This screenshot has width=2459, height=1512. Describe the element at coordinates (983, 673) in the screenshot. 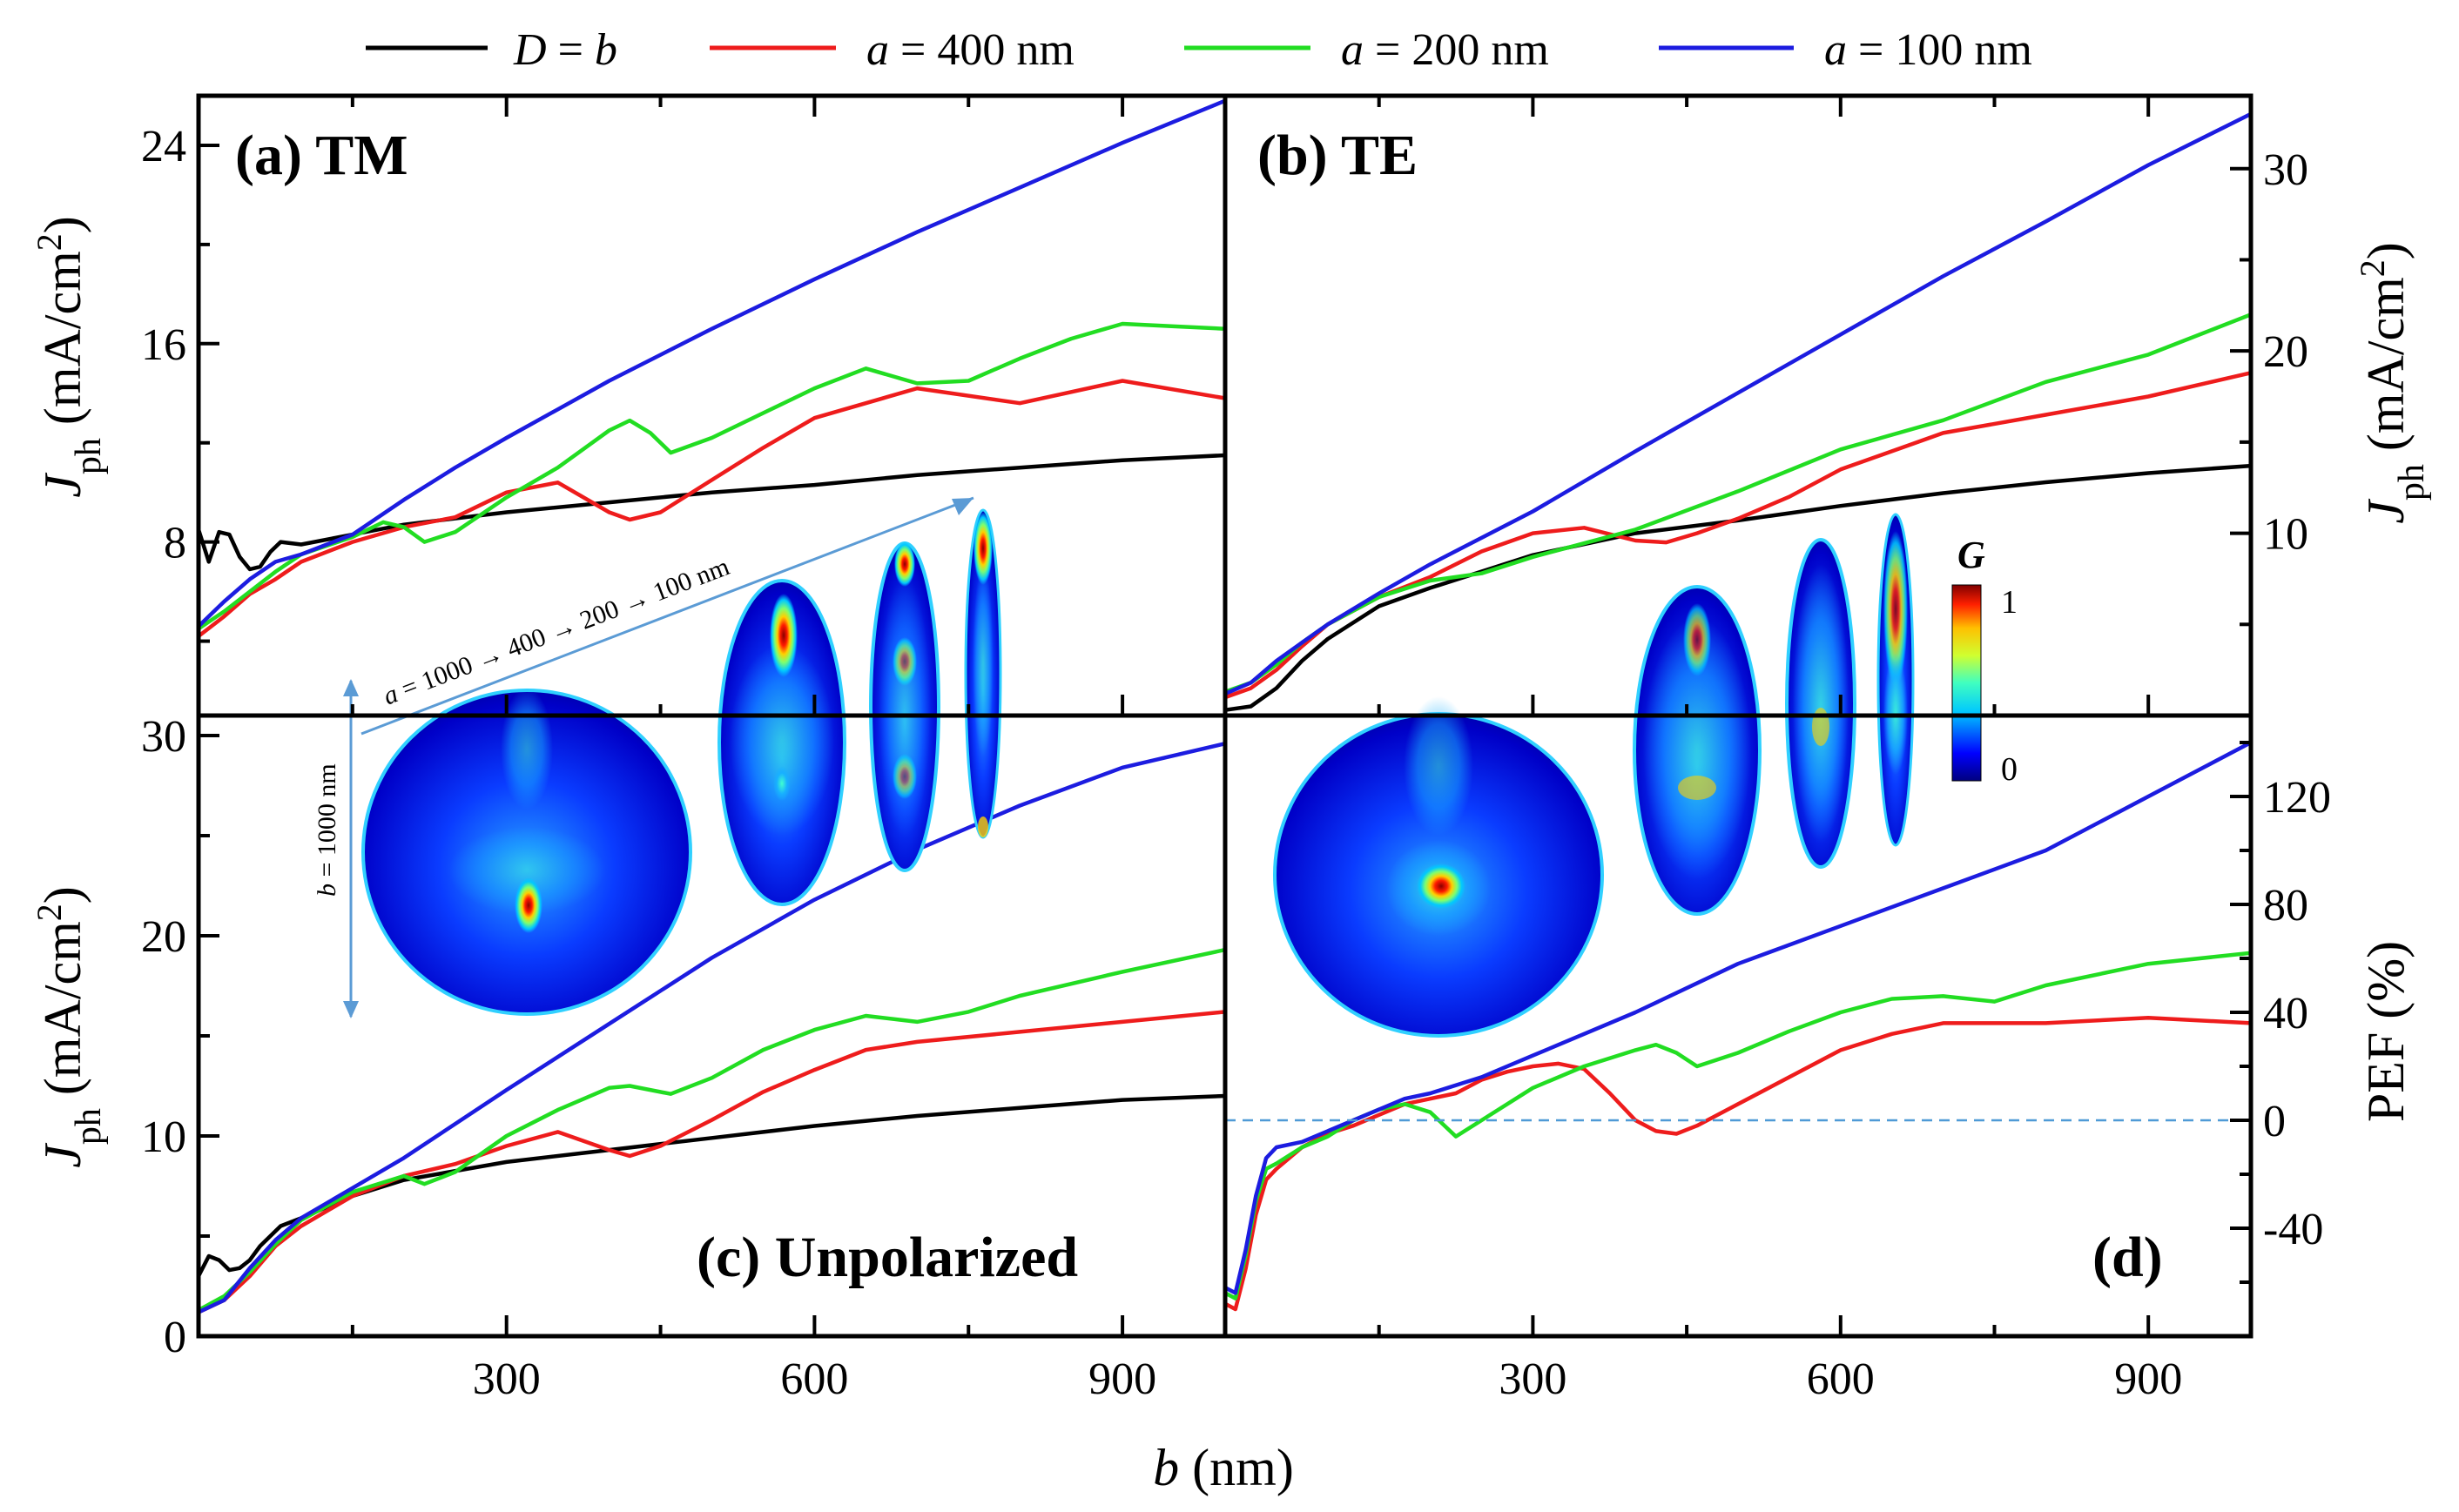

I see `tm-map-a100` at that location.